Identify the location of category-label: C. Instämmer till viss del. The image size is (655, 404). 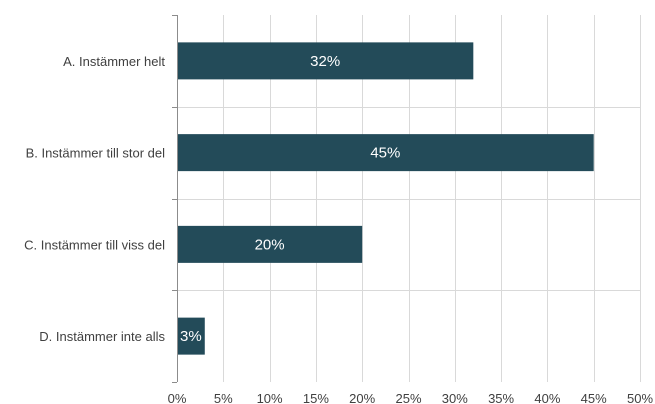
(94, 244).